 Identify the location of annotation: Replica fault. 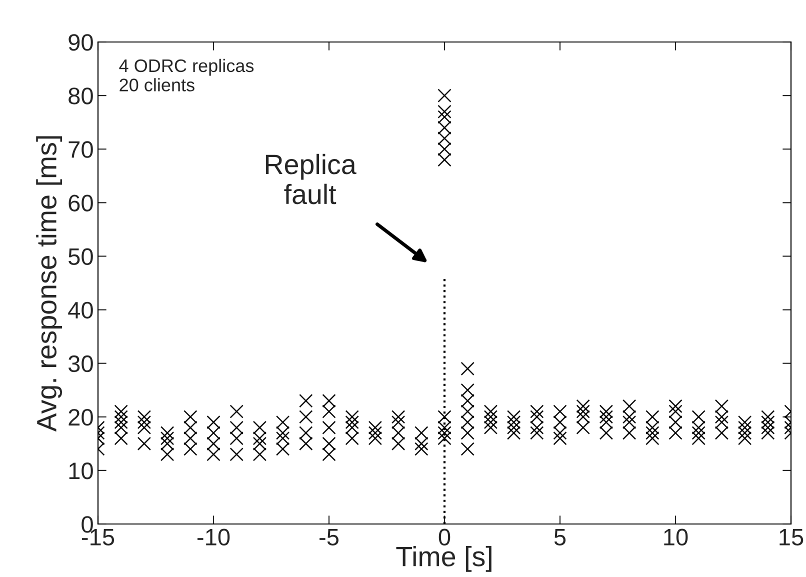
(311, 179).